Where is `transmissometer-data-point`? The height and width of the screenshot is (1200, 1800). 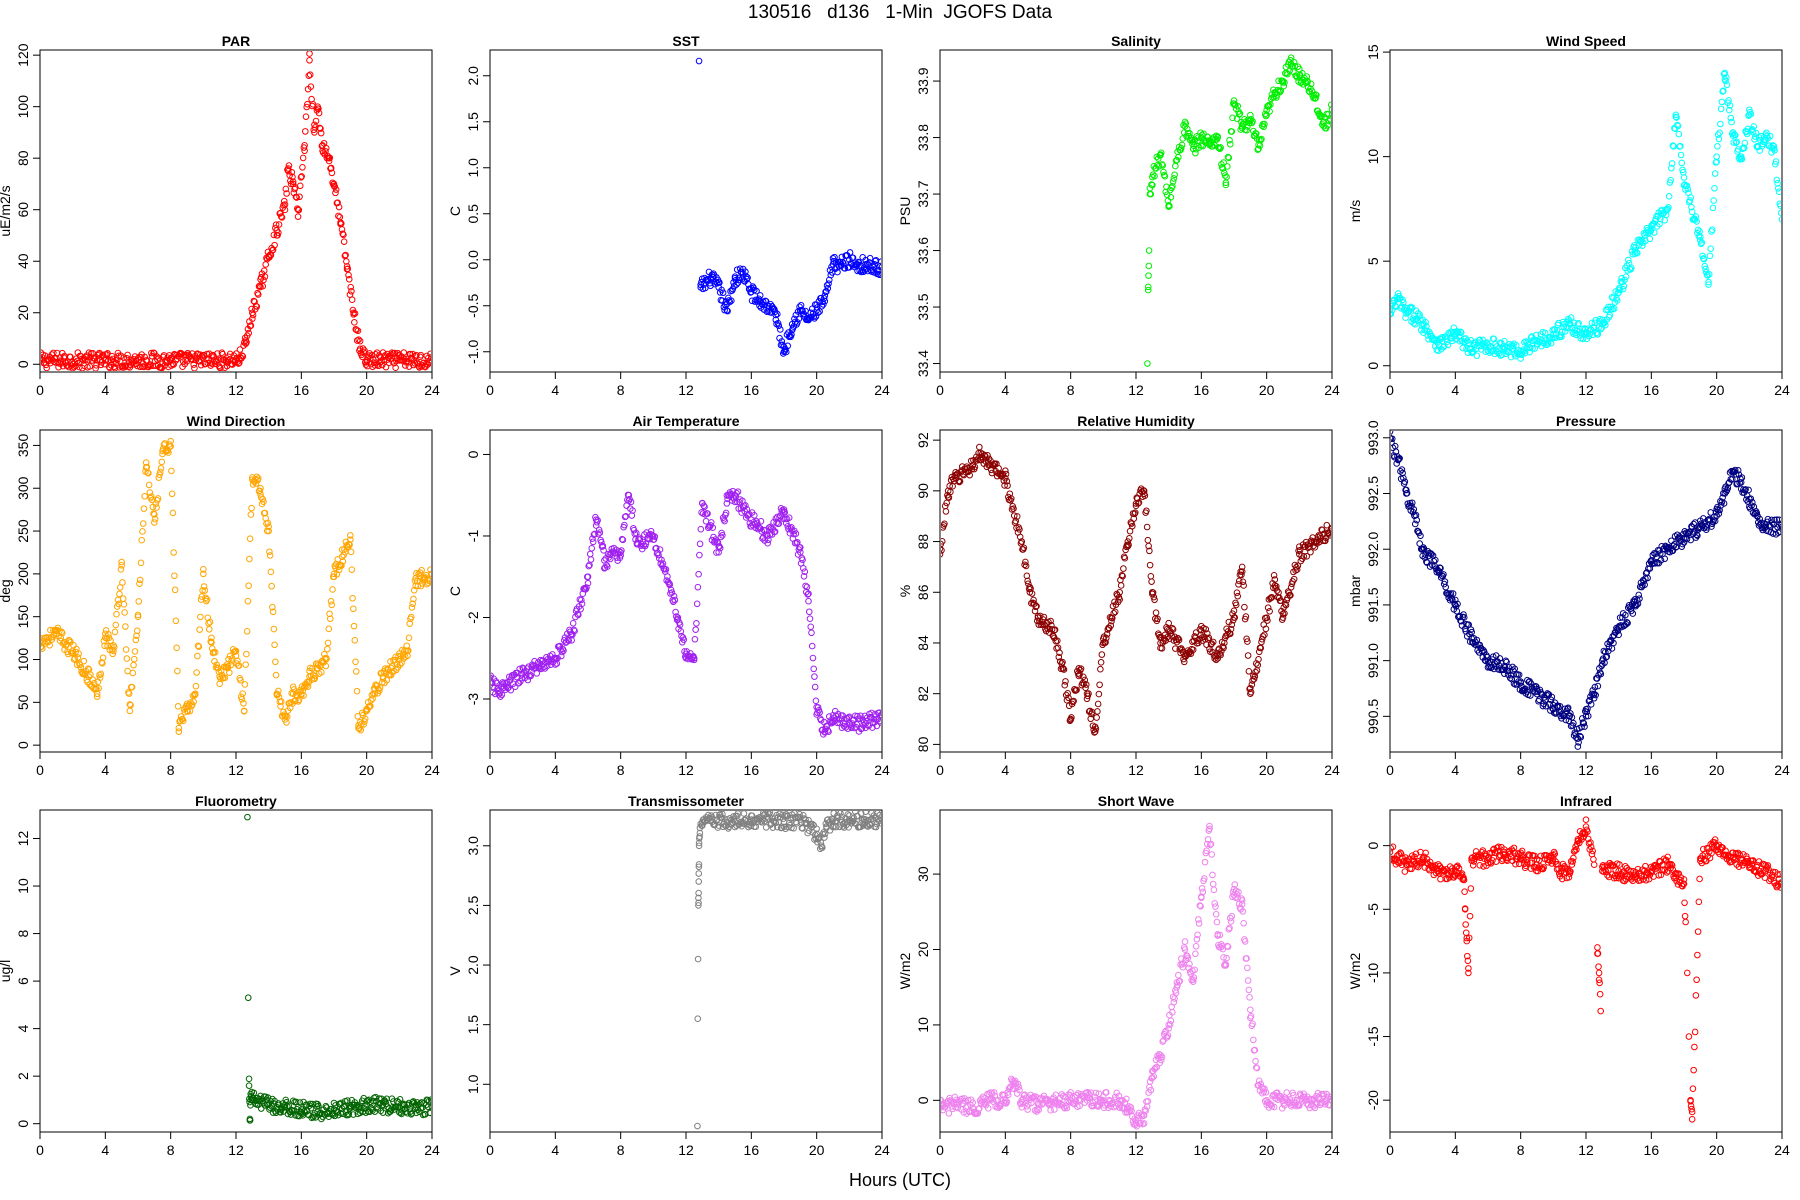
transmissometer-data-point is located at coordinates (773, 827).